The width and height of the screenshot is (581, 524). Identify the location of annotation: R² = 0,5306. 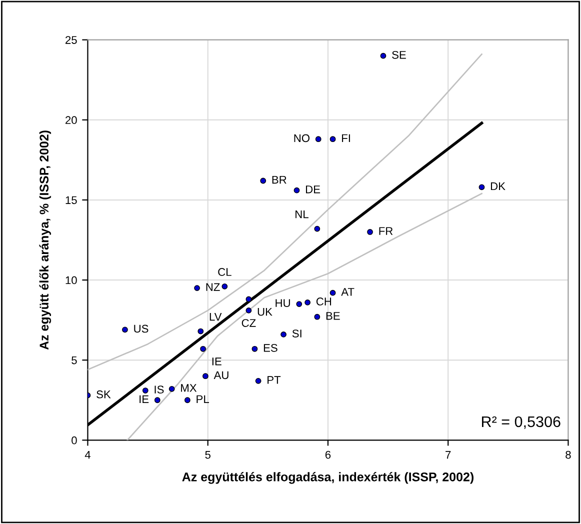
(521, 422).